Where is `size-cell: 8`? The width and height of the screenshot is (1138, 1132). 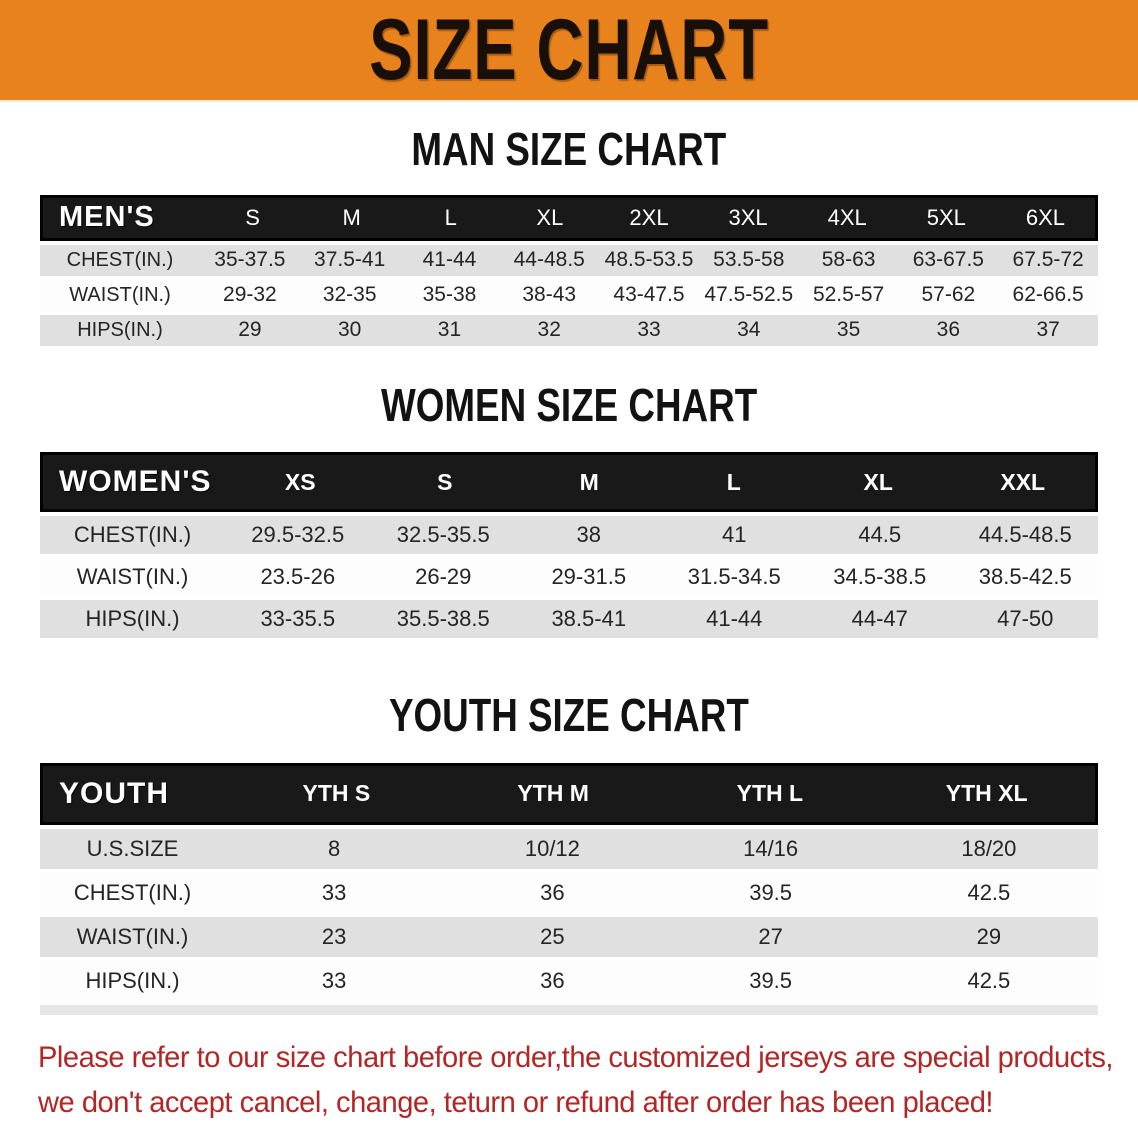
size-cell: 8 is located at coordinates (334, 848).